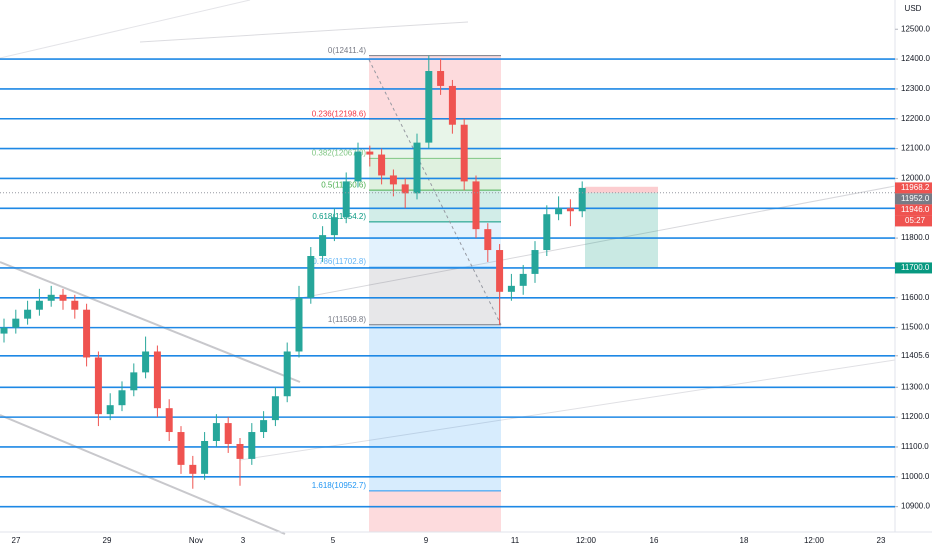 The image size is (932, 550). What do you see at coordinates (654, 540) in the screenshot?
I see `x-tick-label: 16` at bounding box center [654, 540].